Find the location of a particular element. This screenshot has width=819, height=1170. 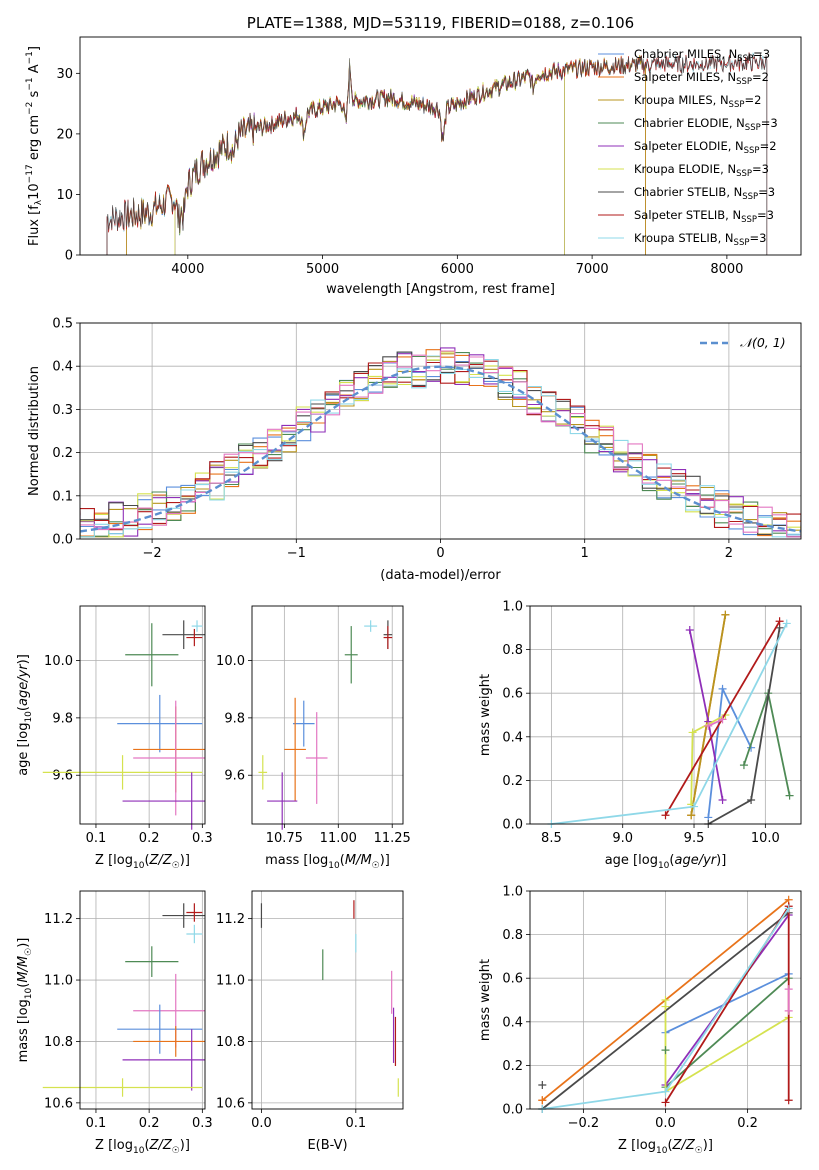

legend-label: 𝒩(0, 1) is located at coordinates (763, 342).